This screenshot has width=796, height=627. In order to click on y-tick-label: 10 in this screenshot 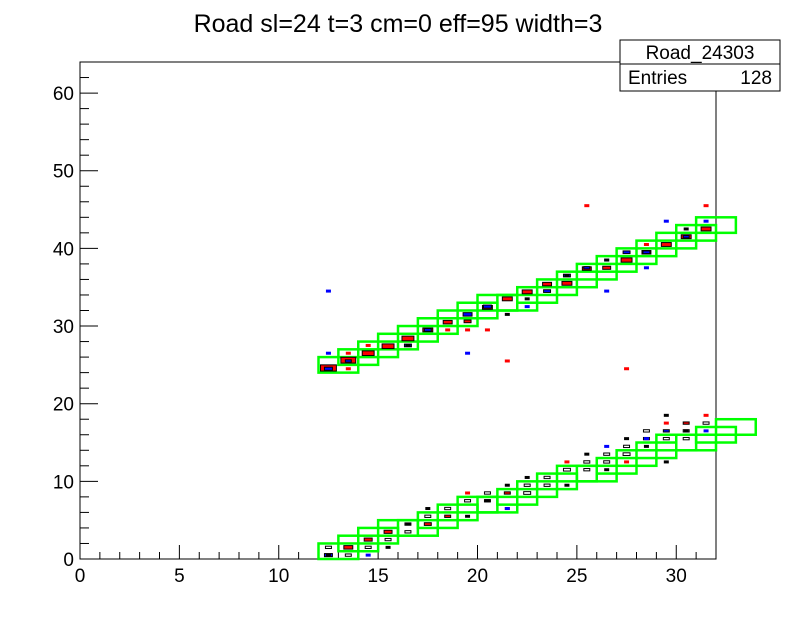, I will do `click(63, 482)`.